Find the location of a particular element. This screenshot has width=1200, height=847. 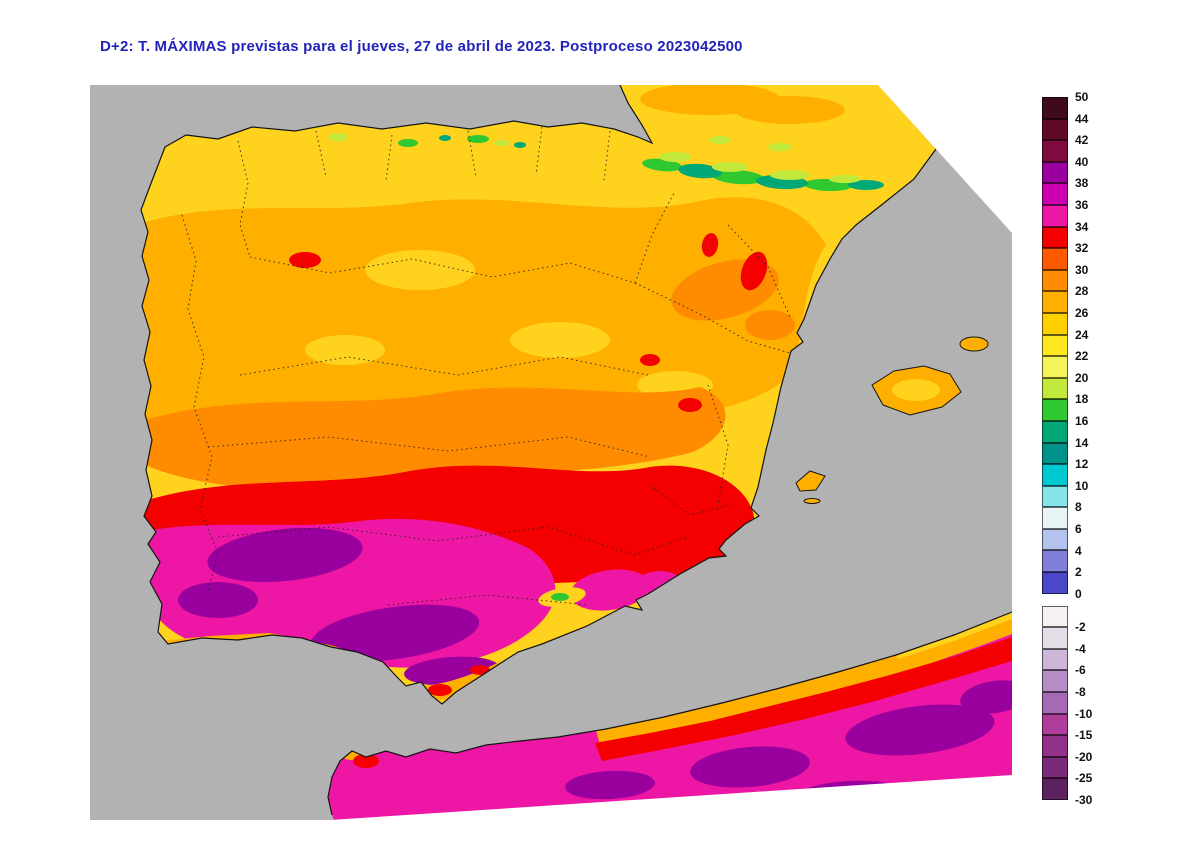

legend-tick-label: 24 is located at coordinates (1082, 334).